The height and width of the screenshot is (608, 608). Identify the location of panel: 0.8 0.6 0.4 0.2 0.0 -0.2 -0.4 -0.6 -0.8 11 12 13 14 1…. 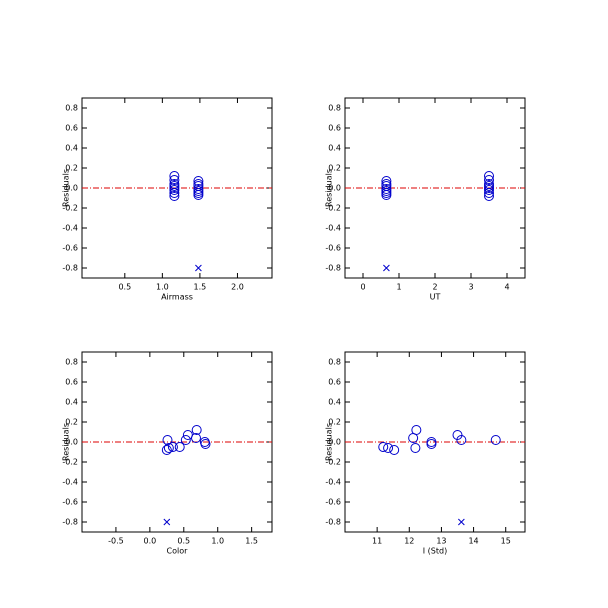
(425, 453).